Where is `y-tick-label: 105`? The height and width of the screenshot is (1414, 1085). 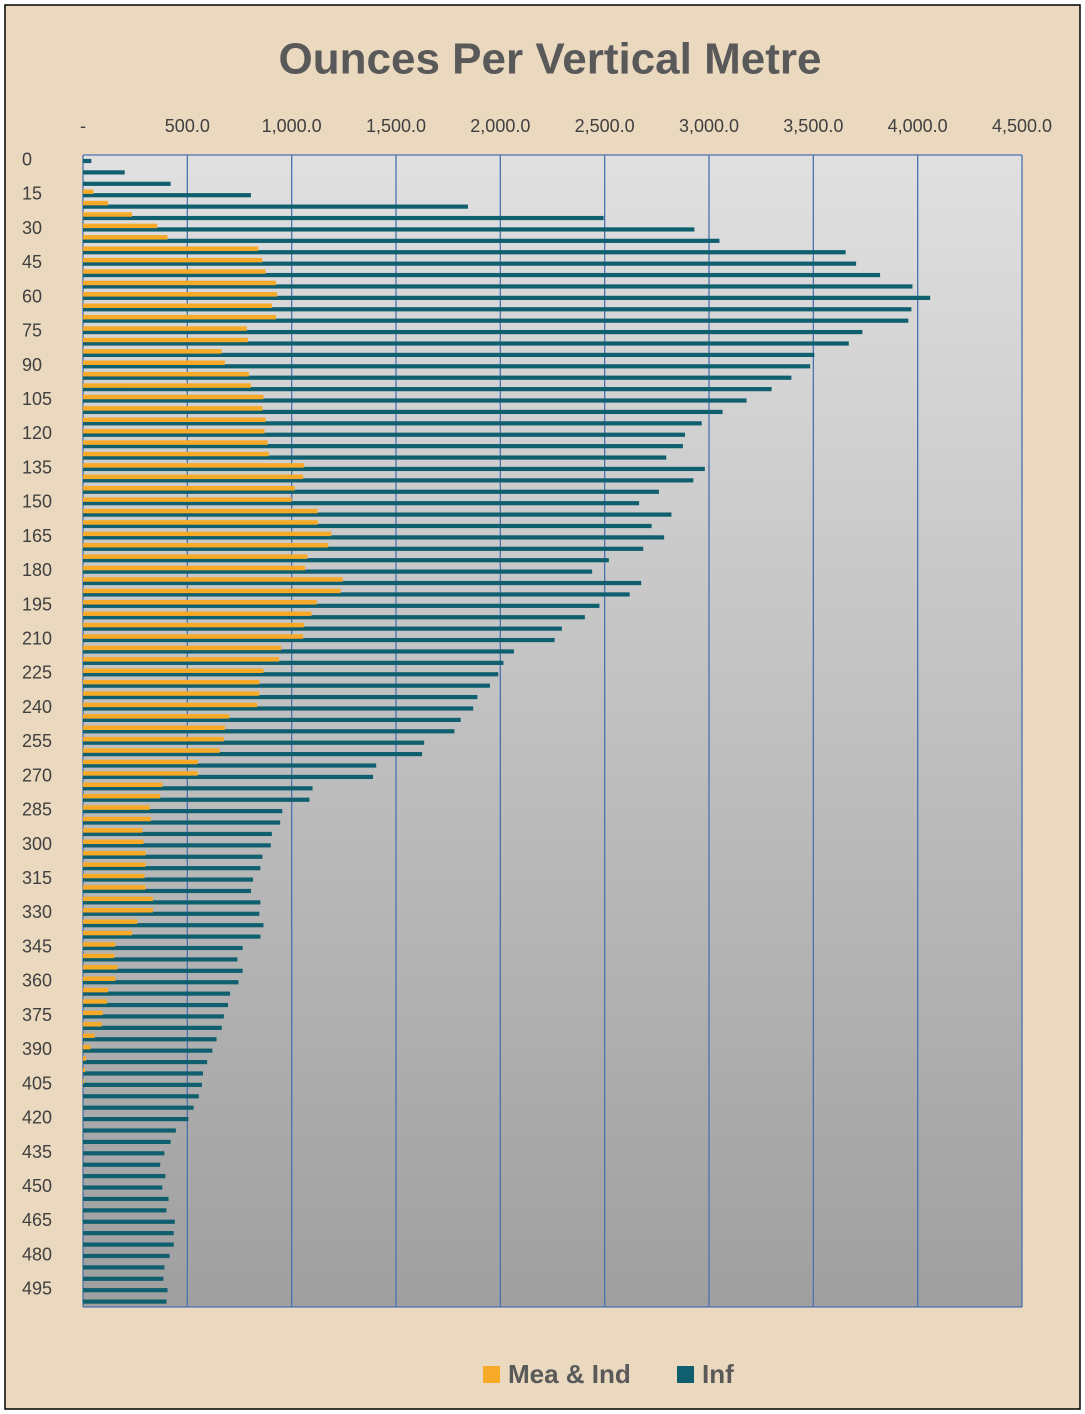 y-tick-label: 105 is located at coordinates (37, 399).